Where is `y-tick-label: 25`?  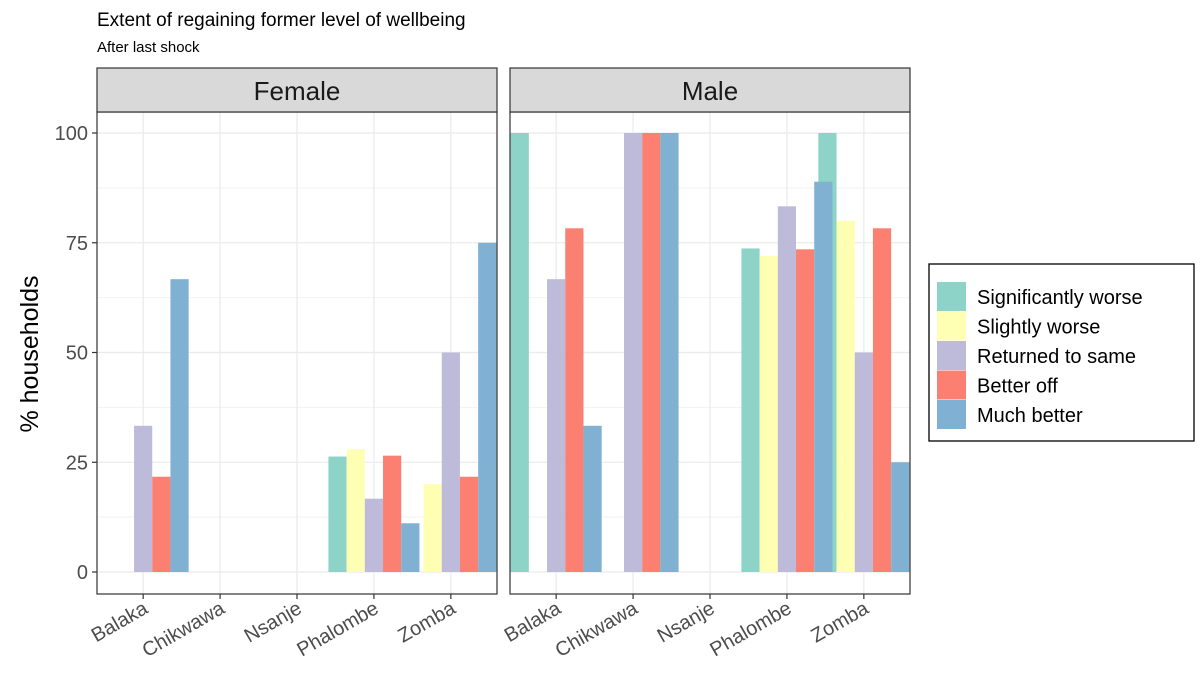
y-tick-label: 25 is located at coordinates (77, 463).